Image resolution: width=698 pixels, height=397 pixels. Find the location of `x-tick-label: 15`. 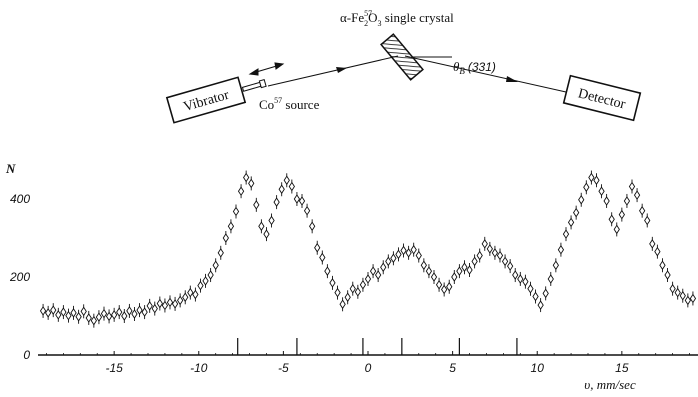

x-tick-label: 15 is located at coordinates (622, 368).